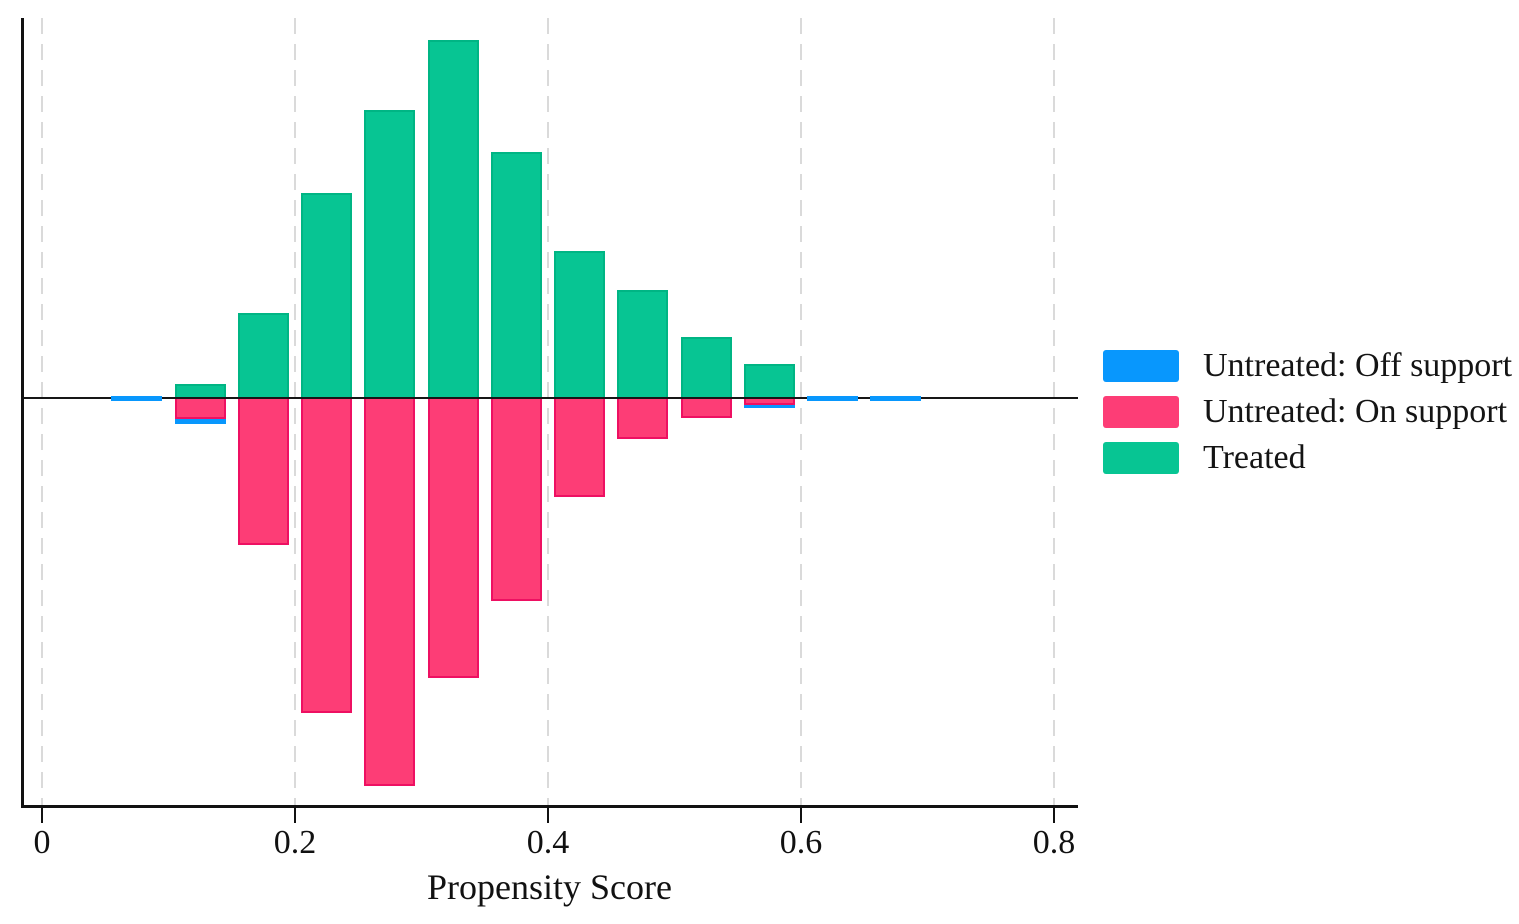 The width and height of the screenshot is (1519, 924). What do you see at coordinates (1141, 412) in the screenshot?
I see `legend-swatch-untreated-on-support` at bounding box center [1141, 412].